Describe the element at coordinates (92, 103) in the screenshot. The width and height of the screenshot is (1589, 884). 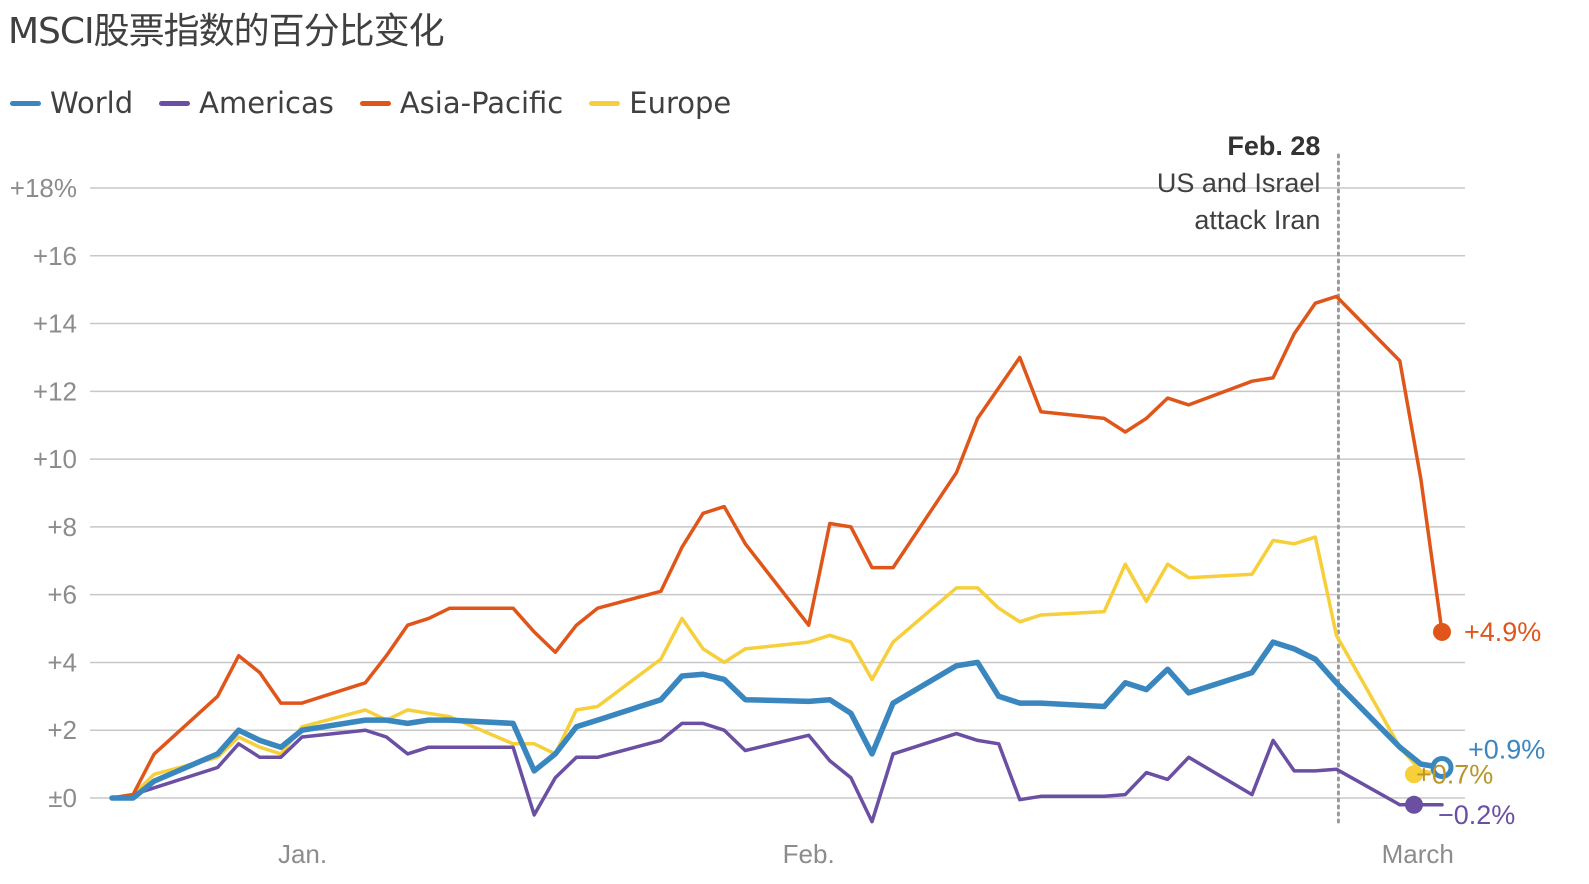
I see `legend-label: World` at that location.